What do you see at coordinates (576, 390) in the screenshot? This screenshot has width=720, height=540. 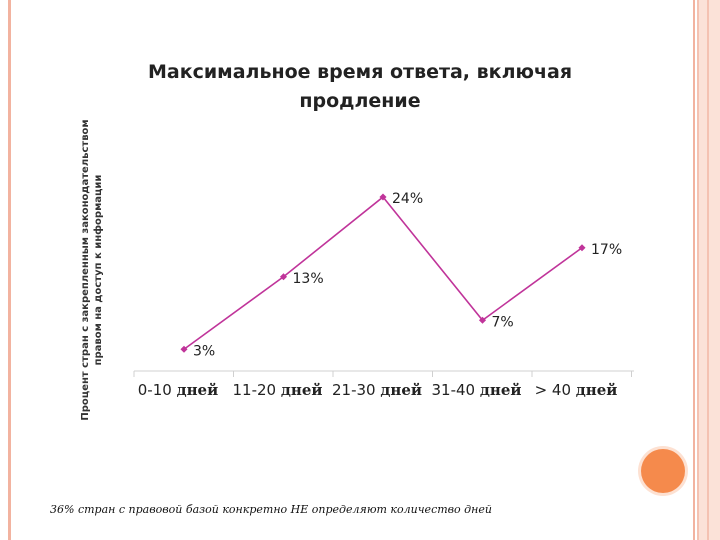 I see `category-label: > 40 дней` at bounding box center [576, 390].